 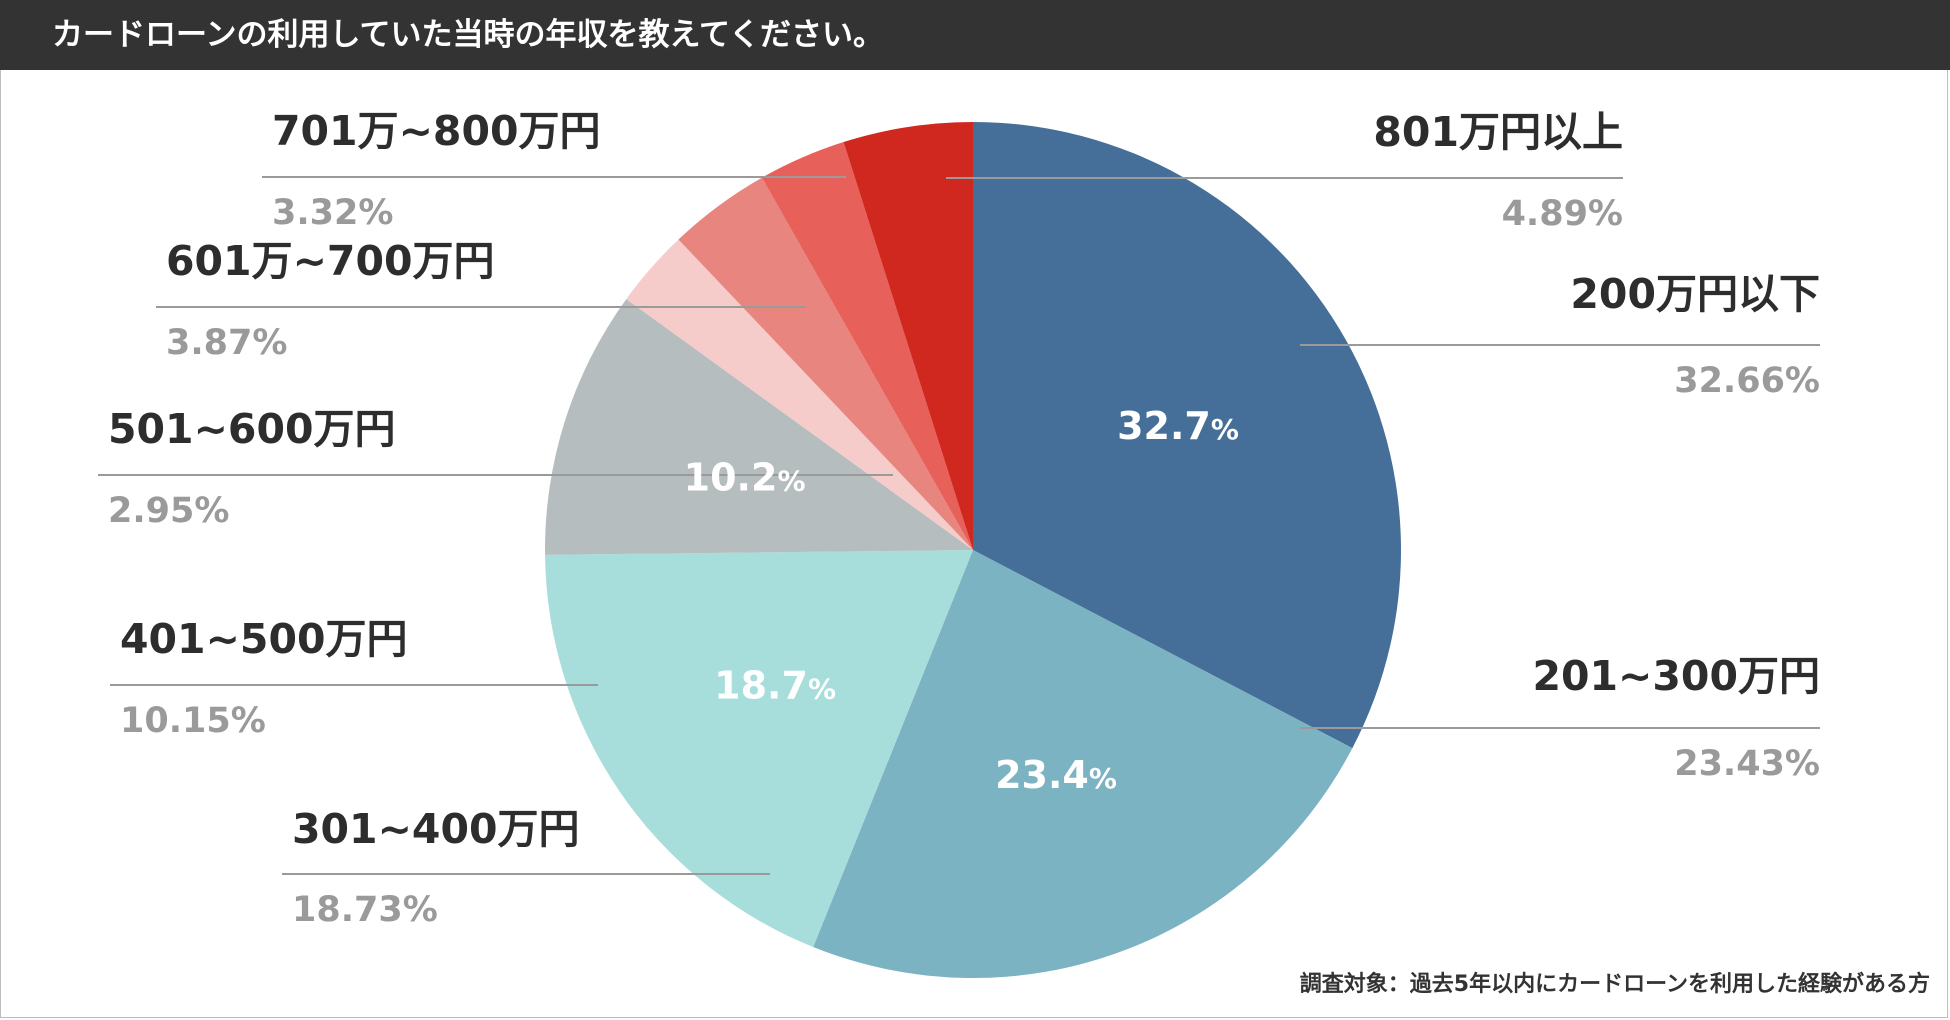 What do you see at coordinates (252, 429) in the screenshot?
I see `slice-category-label: 501~600万円` at bounding box center [252, 429].